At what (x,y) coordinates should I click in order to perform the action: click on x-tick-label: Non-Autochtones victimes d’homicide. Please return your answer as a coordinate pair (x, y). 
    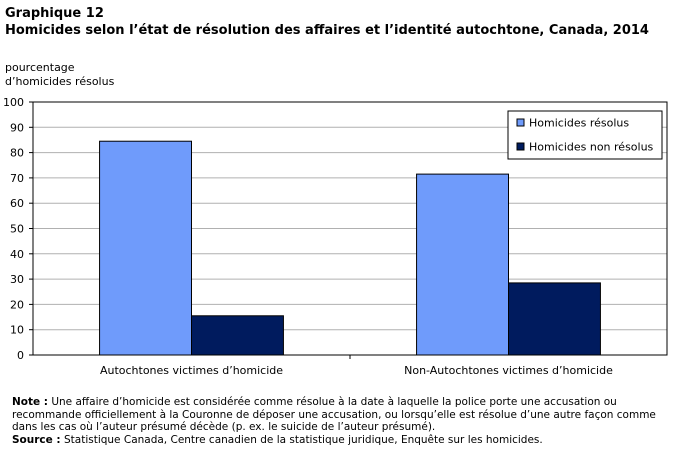
    Looking at the image, I should click on (508, 370).